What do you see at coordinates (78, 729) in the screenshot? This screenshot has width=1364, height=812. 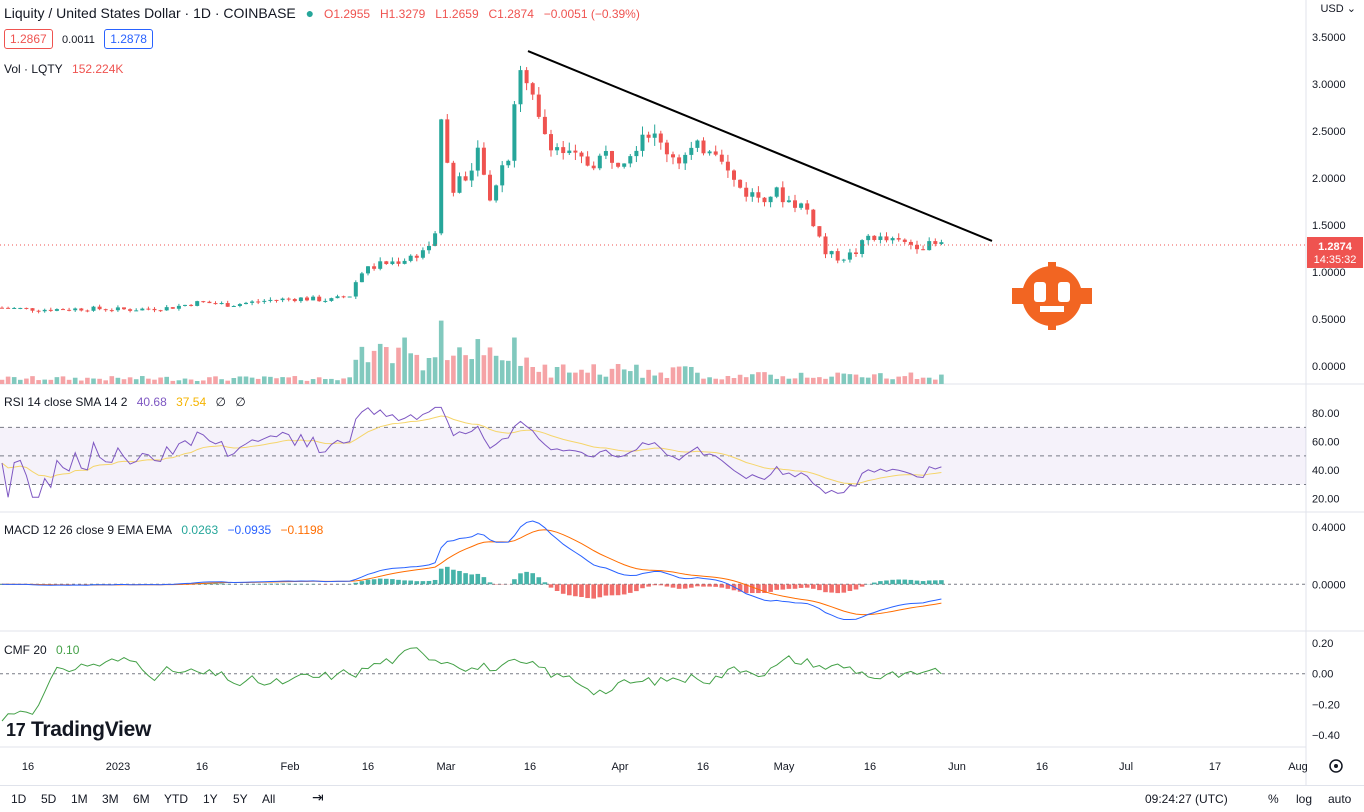 I see `tradingview-logo: 17 TradingView` at bounding box center [78, 729].